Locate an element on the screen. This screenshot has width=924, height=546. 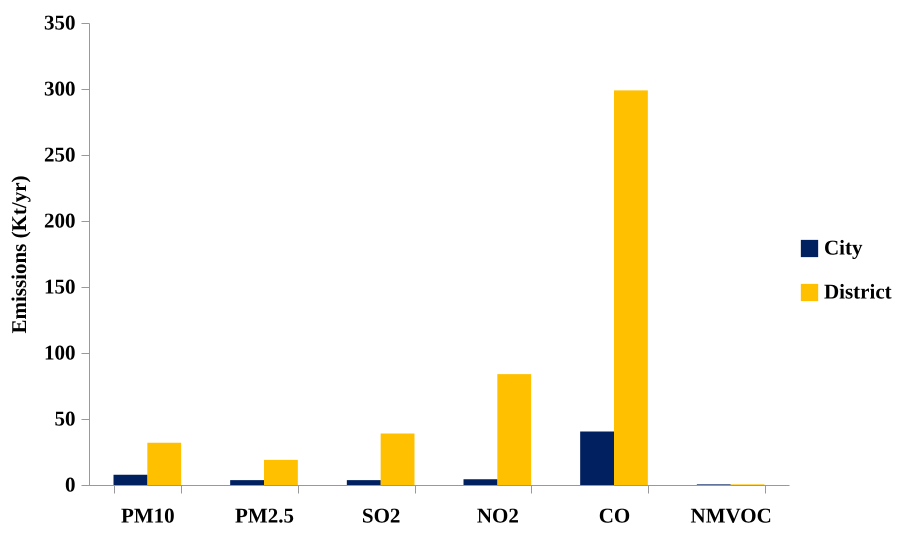
y-tick-label: 250 is located at coordinates (60, 154).